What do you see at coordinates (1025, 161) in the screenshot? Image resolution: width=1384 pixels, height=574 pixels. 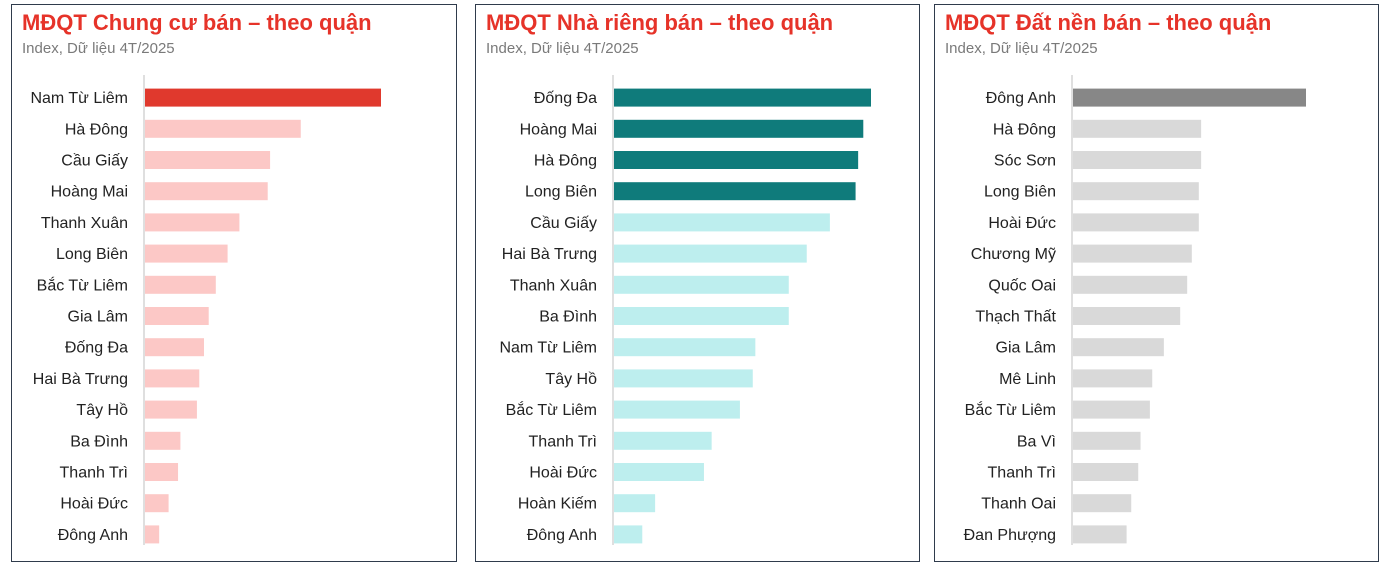 I see `category-label: Sóc Sơn` at bounding box center [1025, 161].